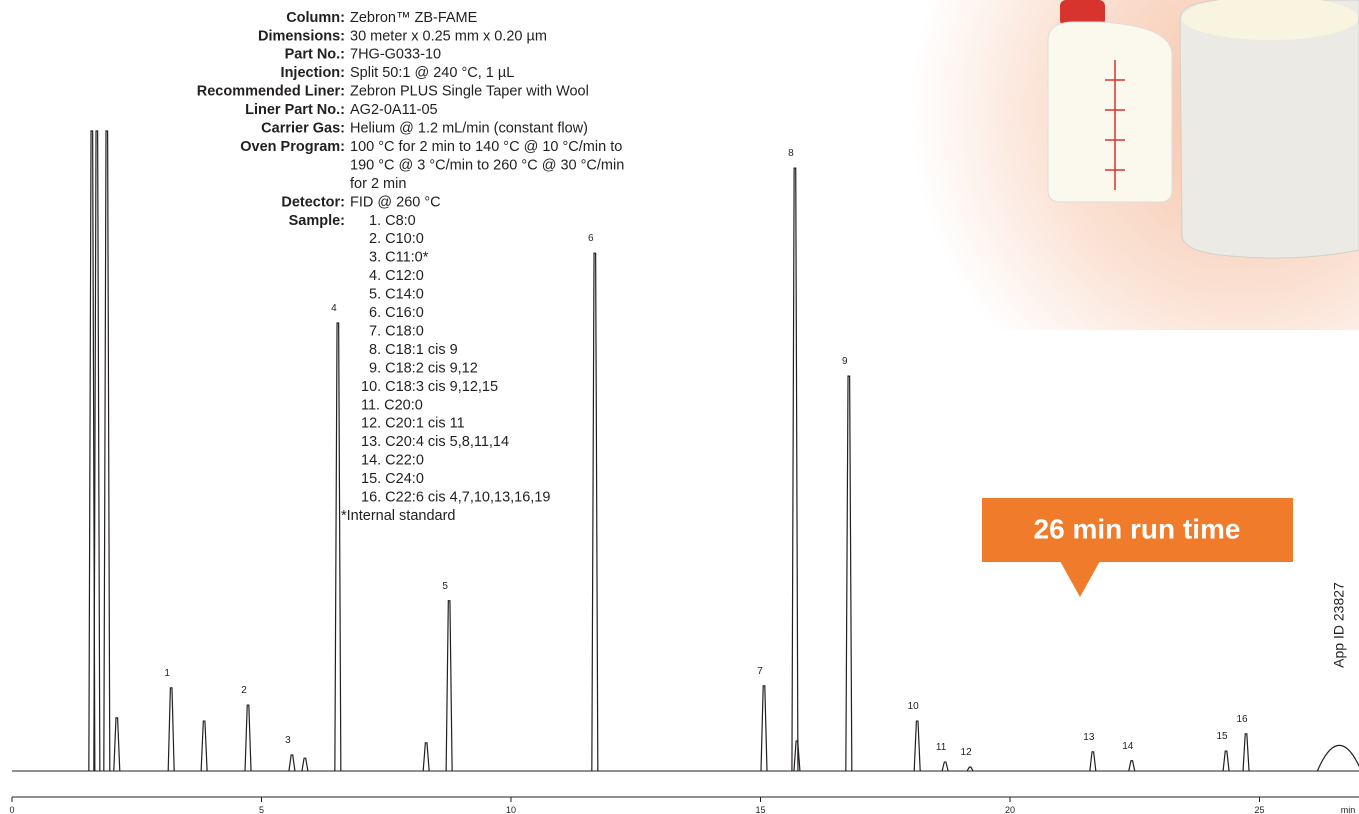 Image resolution: width=1359 pixels, height=814 pixels. What do you see at coordinates (301, 36) in the screenshot?
I see `method-label: Dimensions:` at bounding box center [301, 36].